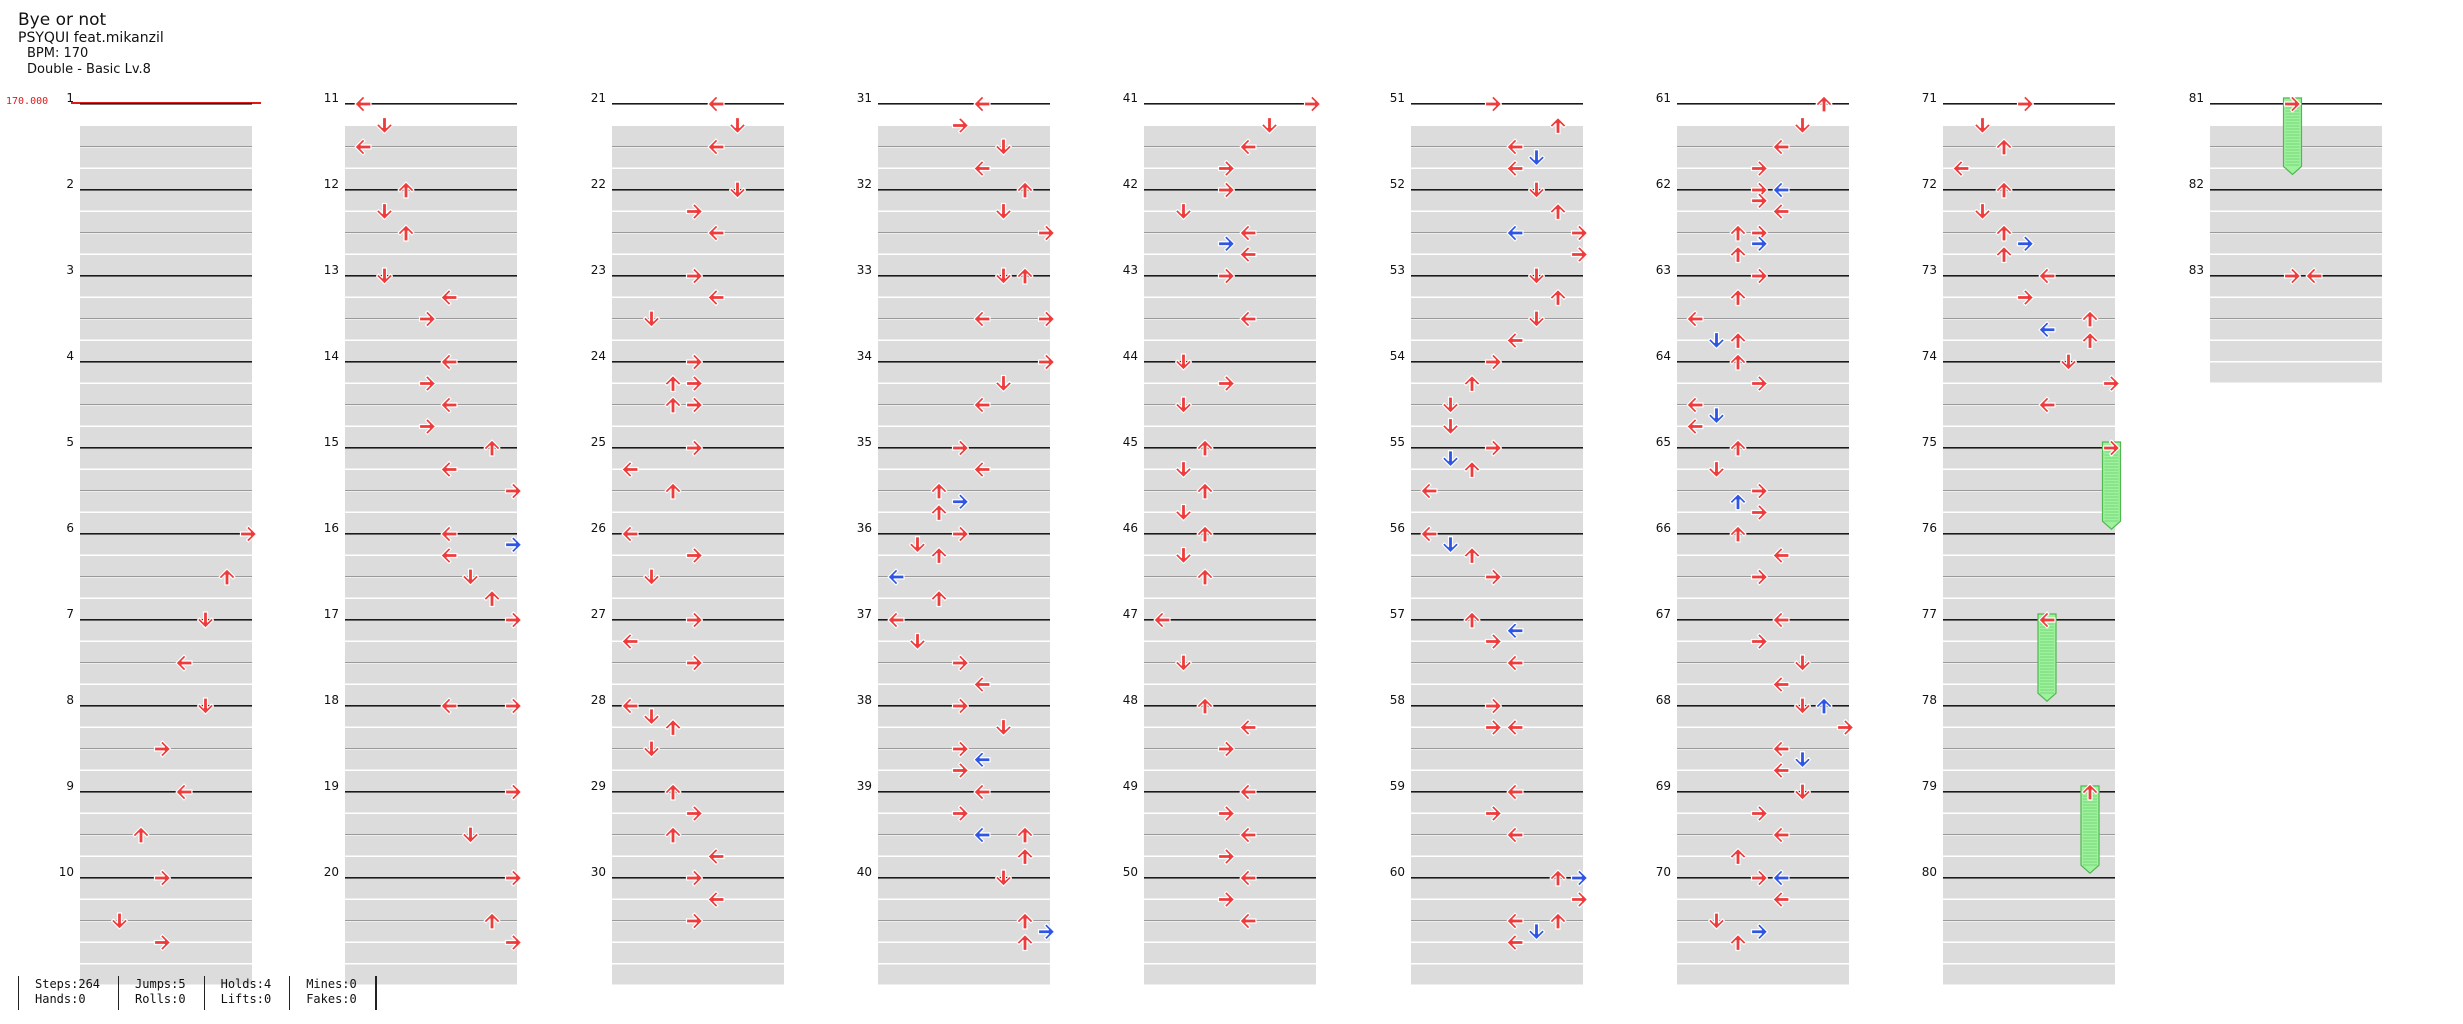 This screenshot has width=2463, height=1024. I want to click on measure-number: 64, so click(1663, 356).